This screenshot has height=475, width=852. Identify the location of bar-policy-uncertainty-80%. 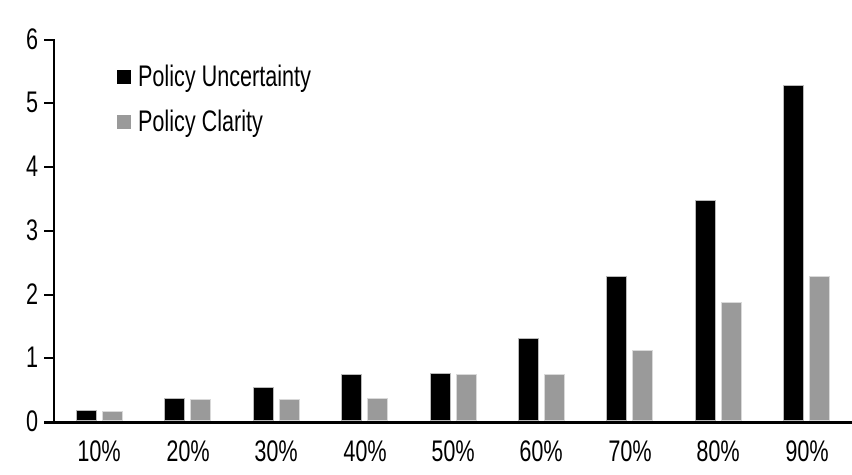
(705, 310).